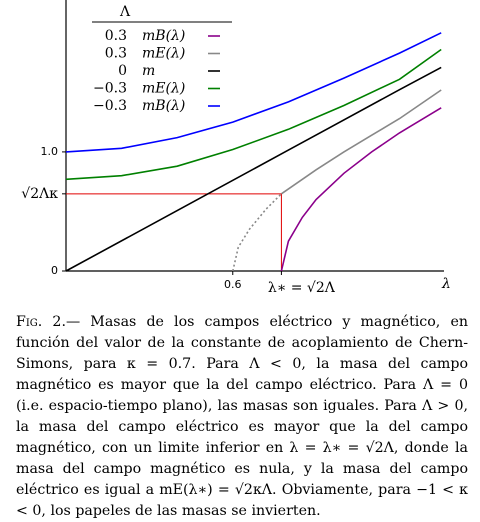 The width and height of the screenshot is (480, 522). What do you see at coordinates (233, 284) in the screenshot?
I see `x-tick-label: 0.6` at bounding box center [233, 284].